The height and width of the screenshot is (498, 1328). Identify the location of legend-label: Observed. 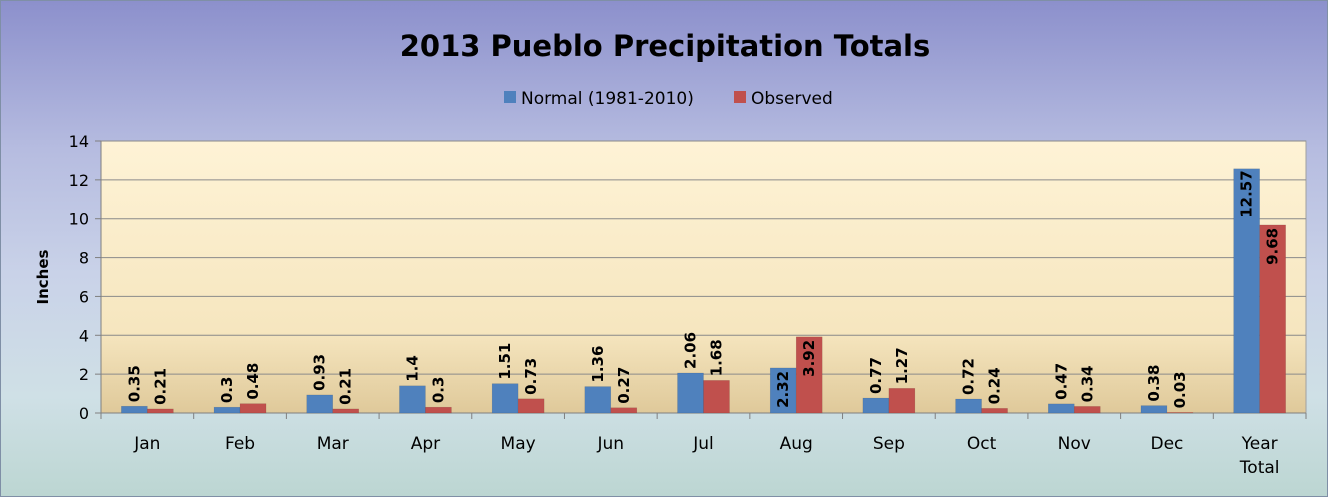
(792, 99).